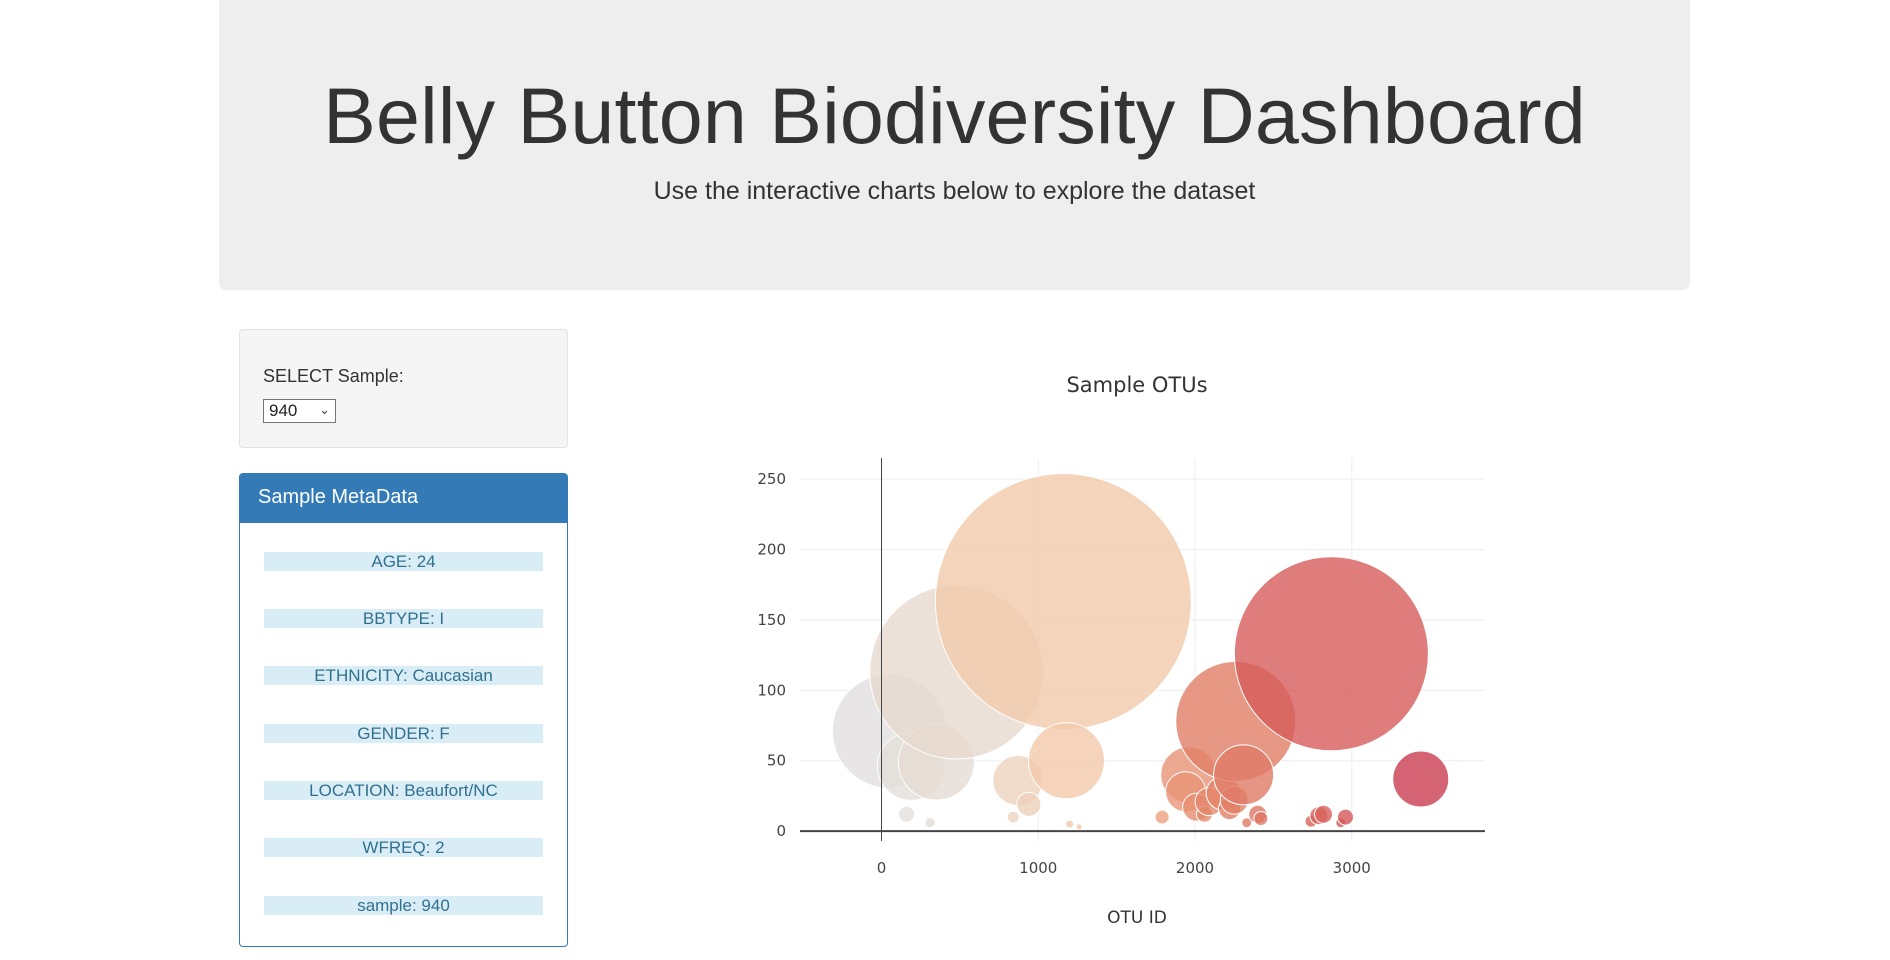  What do you see at coordinates (403, 790) in the screenshot?
I see `metadata-row: LOCATION: Beaufort/NC` at bounding box center [403, 790].